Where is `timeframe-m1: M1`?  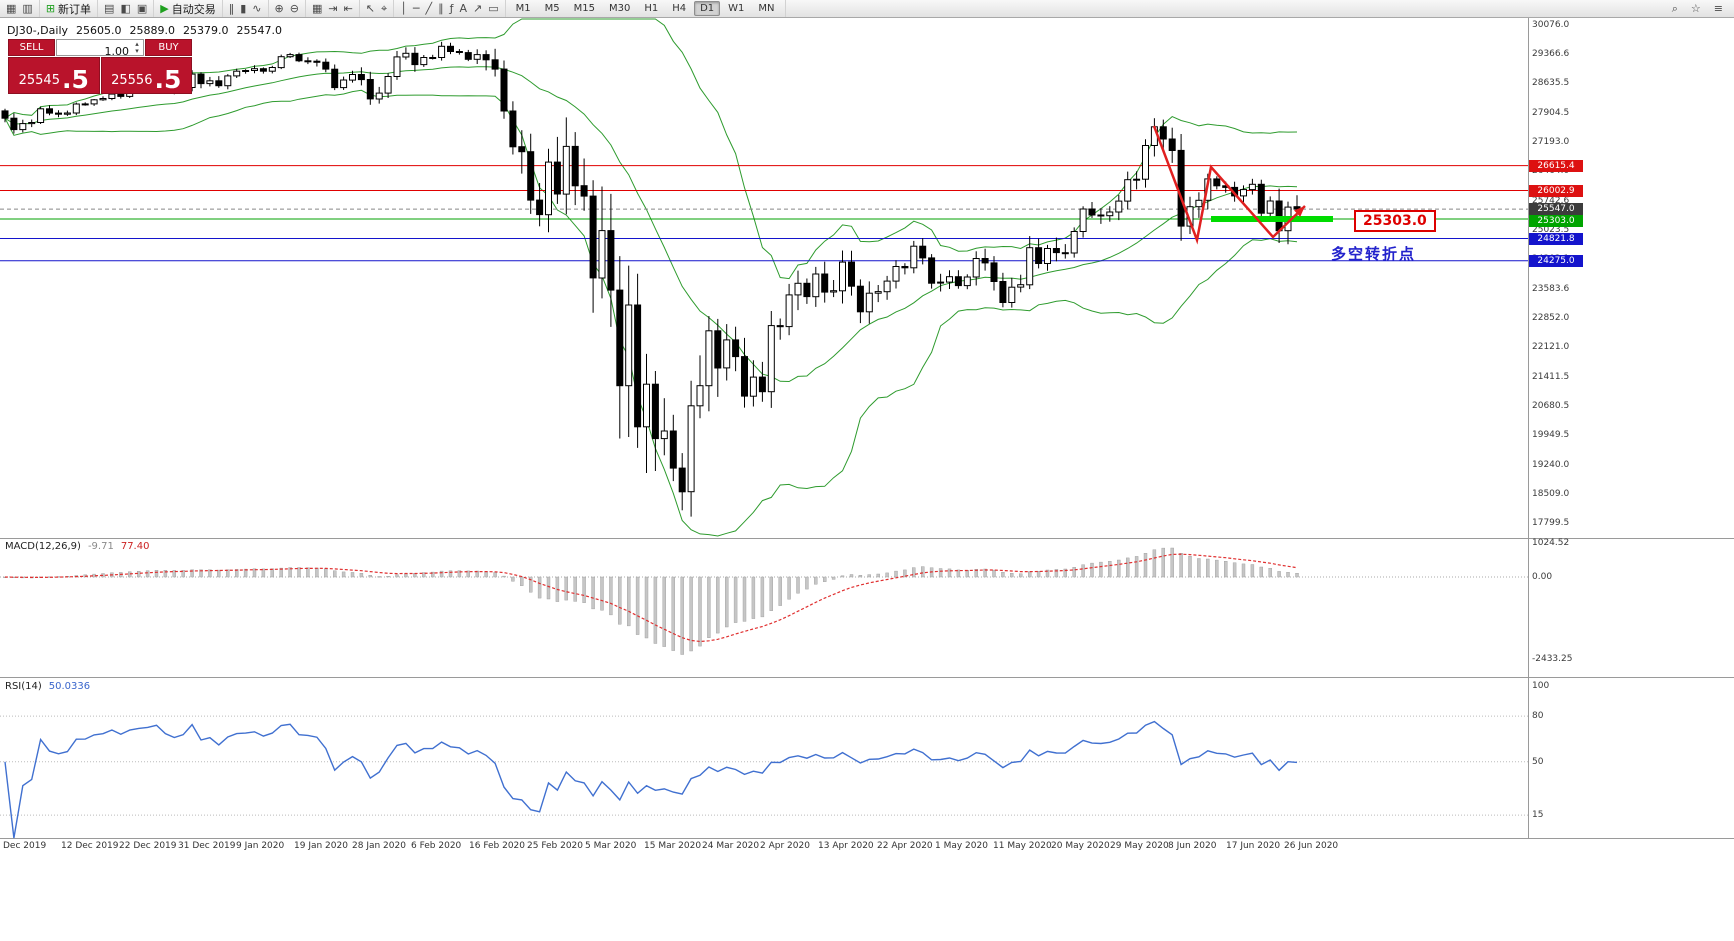 timeframe-m1: M1 is located at coordinates (523, 8).